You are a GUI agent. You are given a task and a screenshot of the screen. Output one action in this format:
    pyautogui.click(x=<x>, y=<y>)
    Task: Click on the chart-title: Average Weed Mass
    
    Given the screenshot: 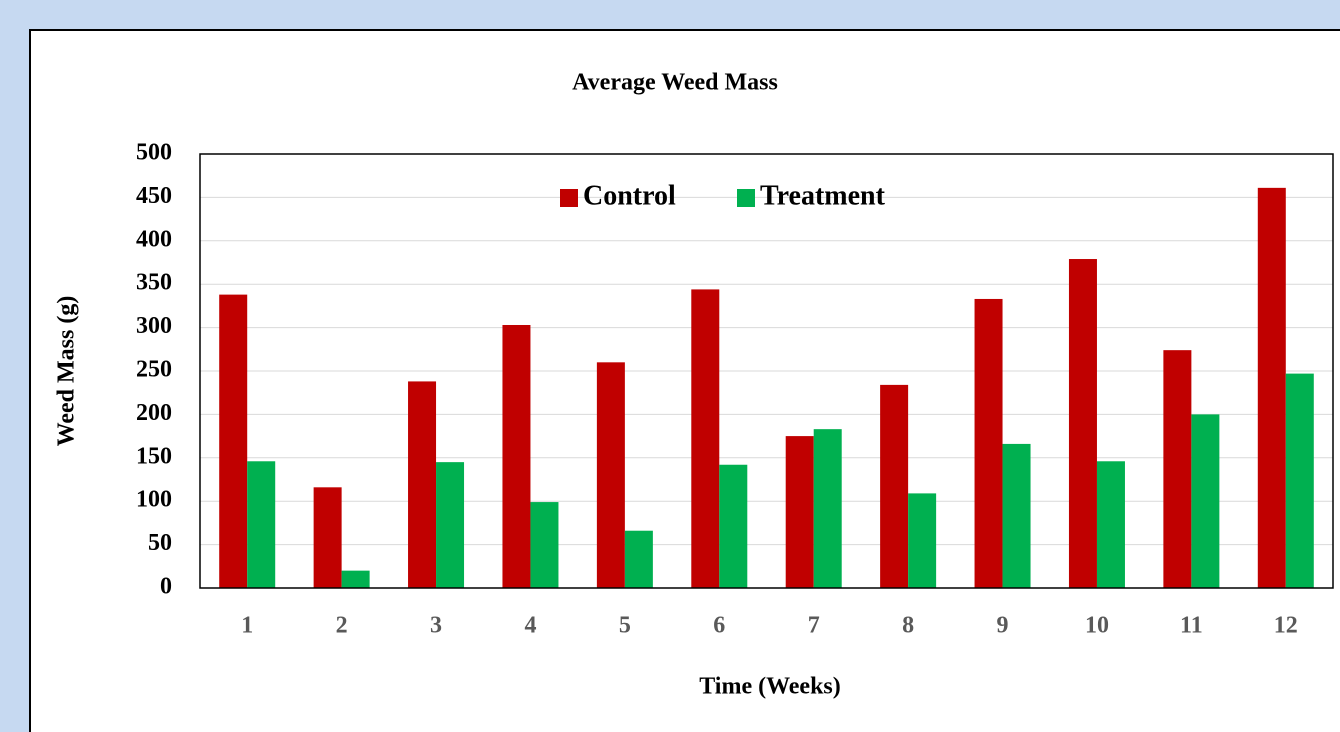 What is the action you would take?
    pyautogui.click(x=675, y=83)
    